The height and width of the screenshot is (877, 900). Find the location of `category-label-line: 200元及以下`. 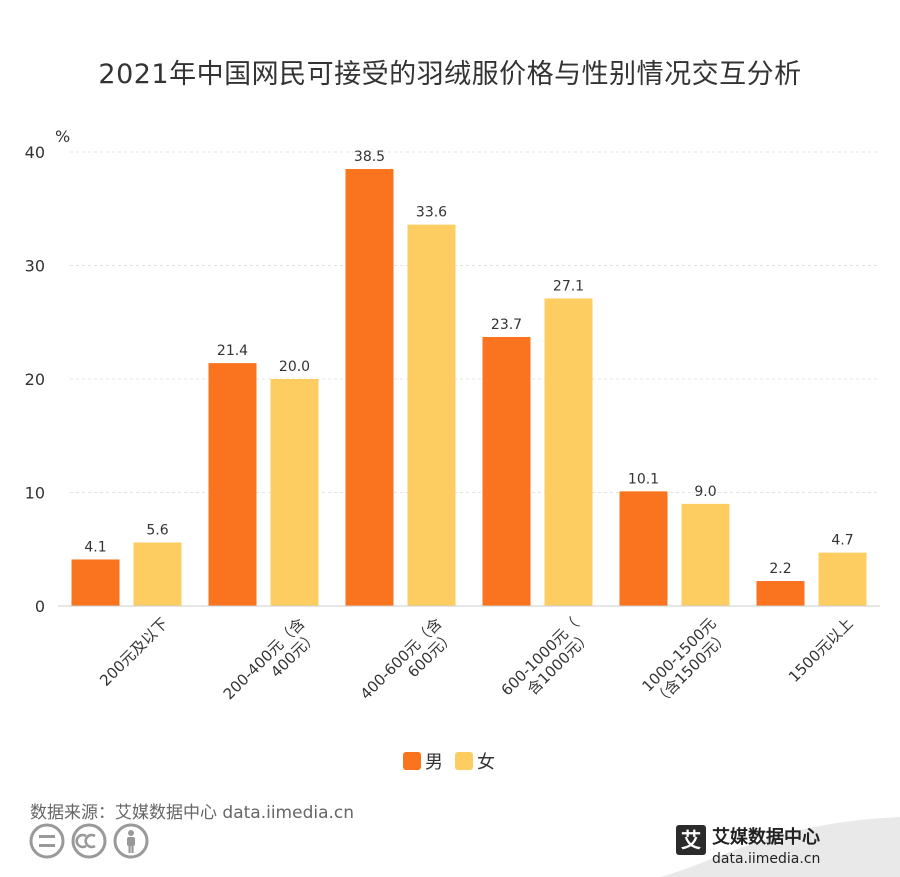

category-label-line: 200元及以下 is located at coordinates (133, 651).